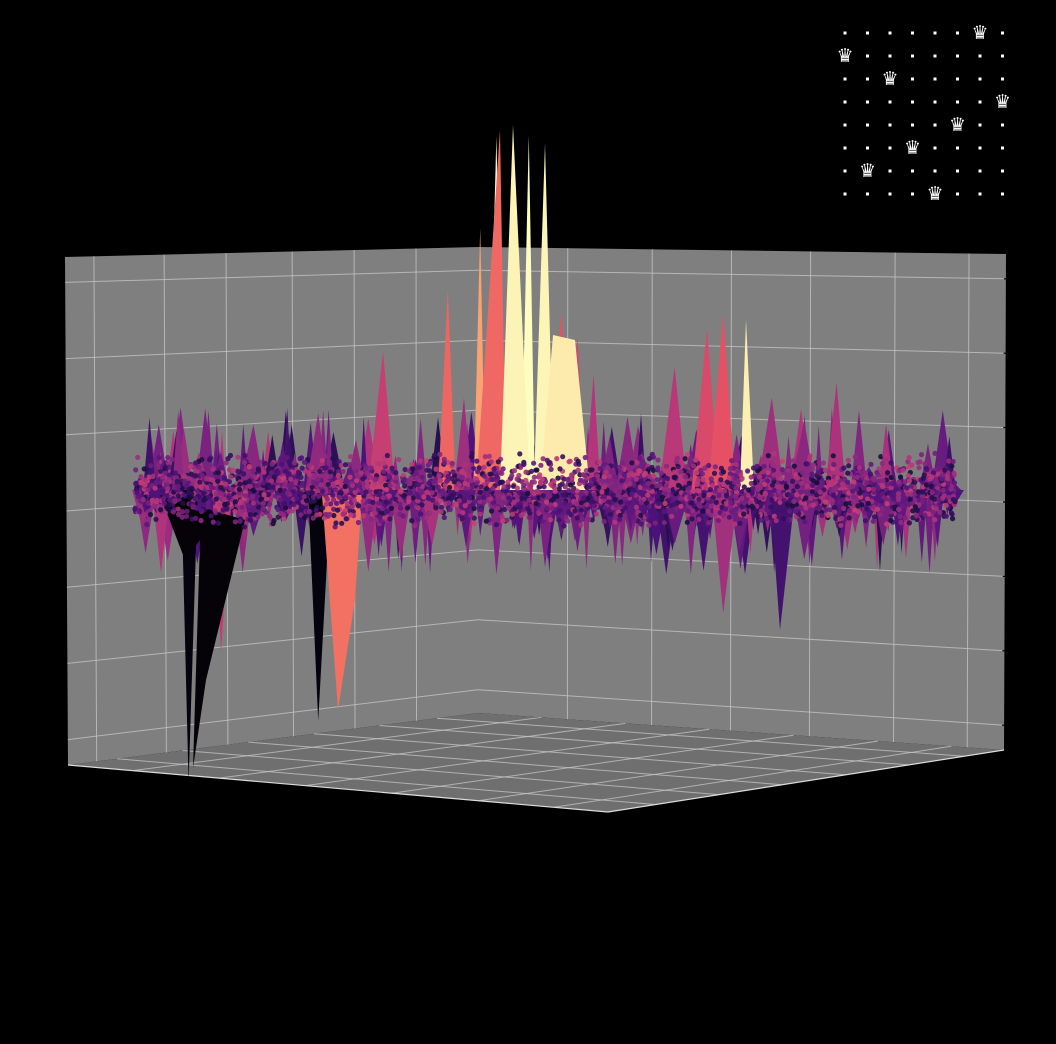 The width and height of the screenshot is (1056, 1044). What do you see at coordinates (673, 428) in the screenshot?
I see `surface-peak` at bounding box center [673, 428].